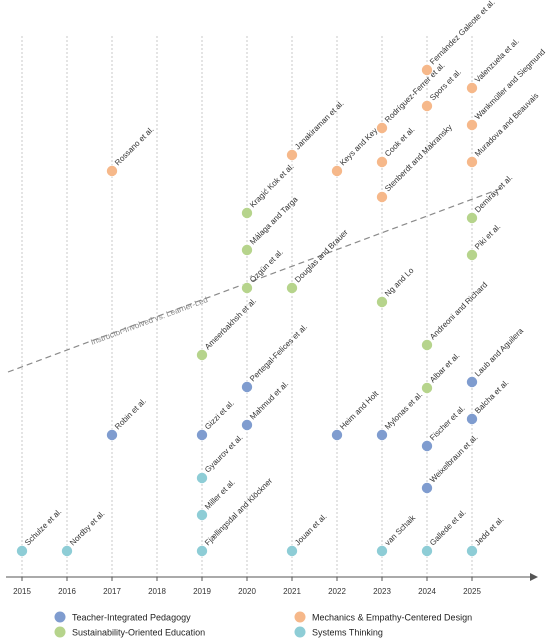 This screenshot has width=550, height=641. What do you see at coordinates (403, 410) in the screenshot?
I see `point-label: Mylonas et al.` at bounding box center [403, 410].